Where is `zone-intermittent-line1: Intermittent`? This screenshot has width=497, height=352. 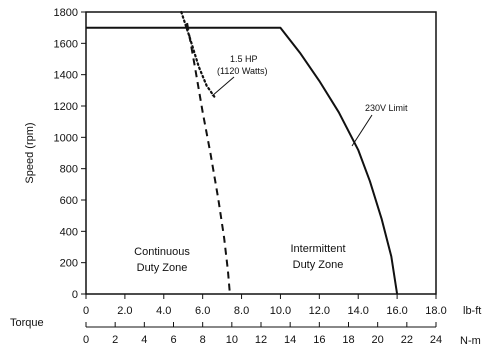
zone-intermittent-line1: Intermittent is located at coordinates (317, 249).